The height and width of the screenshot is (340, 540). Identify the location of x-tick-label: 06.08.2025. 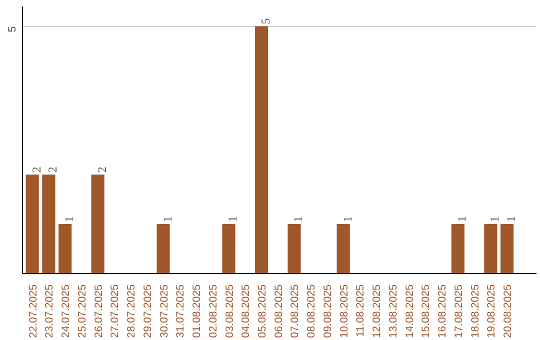
(278, 311).